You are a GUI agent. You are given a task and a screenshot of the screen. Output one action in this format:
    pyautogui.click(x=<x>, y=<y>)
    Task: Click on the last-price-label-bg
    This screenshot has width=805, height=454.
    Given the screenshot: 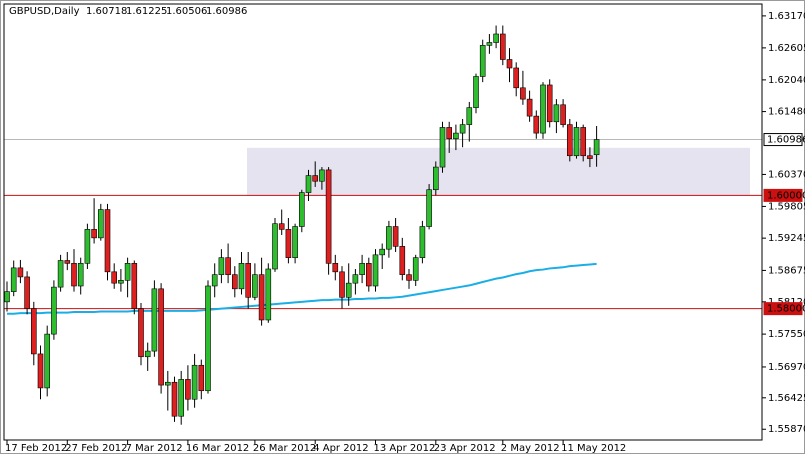 What is the action you would take?
    pyautogui.click(x=783, y=140)
    